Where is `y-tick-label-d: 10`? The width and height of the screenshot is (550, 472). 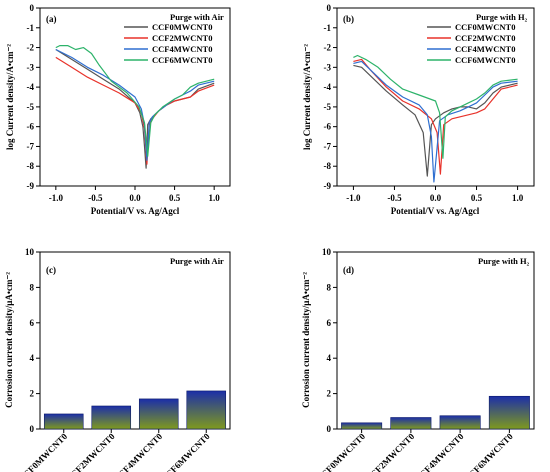 y-tick-label-d: 10 is located at coordinates (327, 252).